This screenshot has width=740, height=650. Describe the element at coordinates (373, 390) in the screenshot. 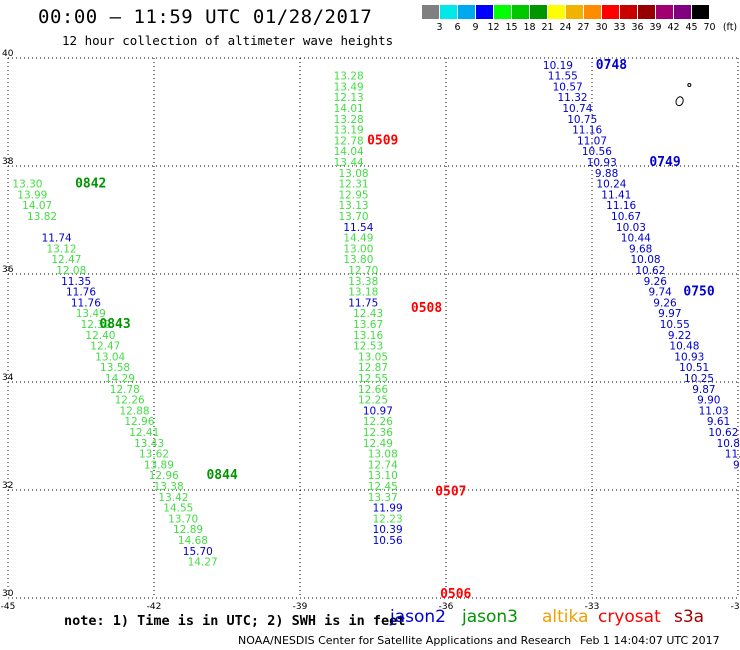

I see `wave-height-value: 12.66` at that location.